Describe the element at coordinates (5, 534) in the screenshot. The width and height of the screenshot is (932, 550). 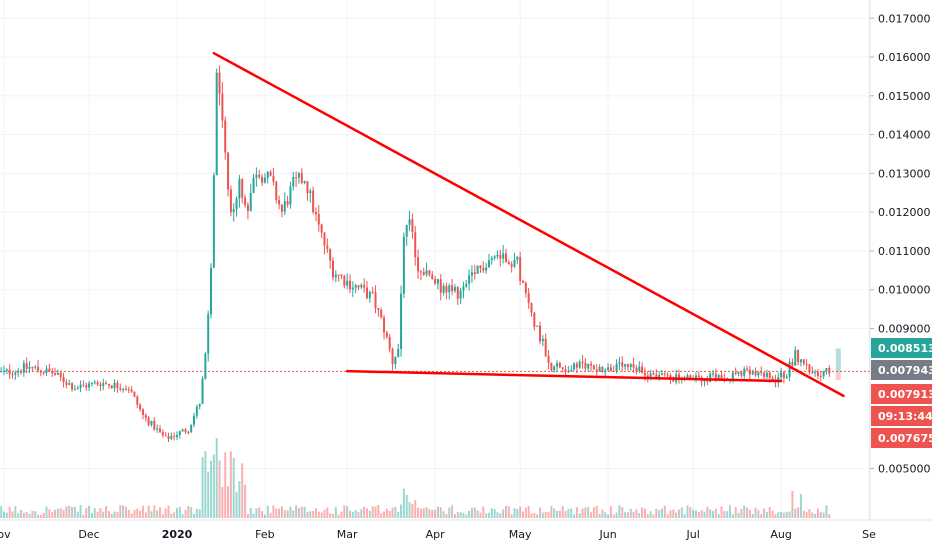
I see `x-tick-label: ov` at that location.